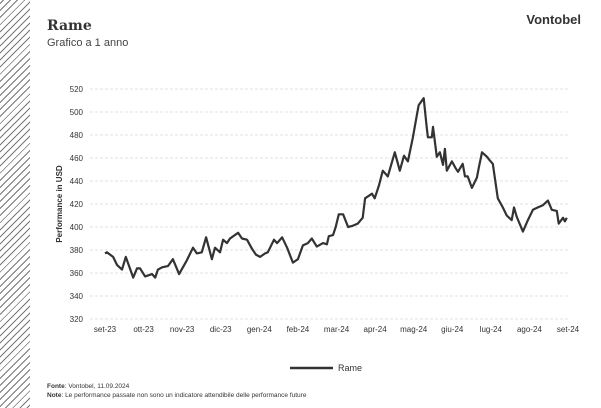 This screenshot has width=601, height=408. I want to click on x-tick-label: mag-24, so click(414, 329).